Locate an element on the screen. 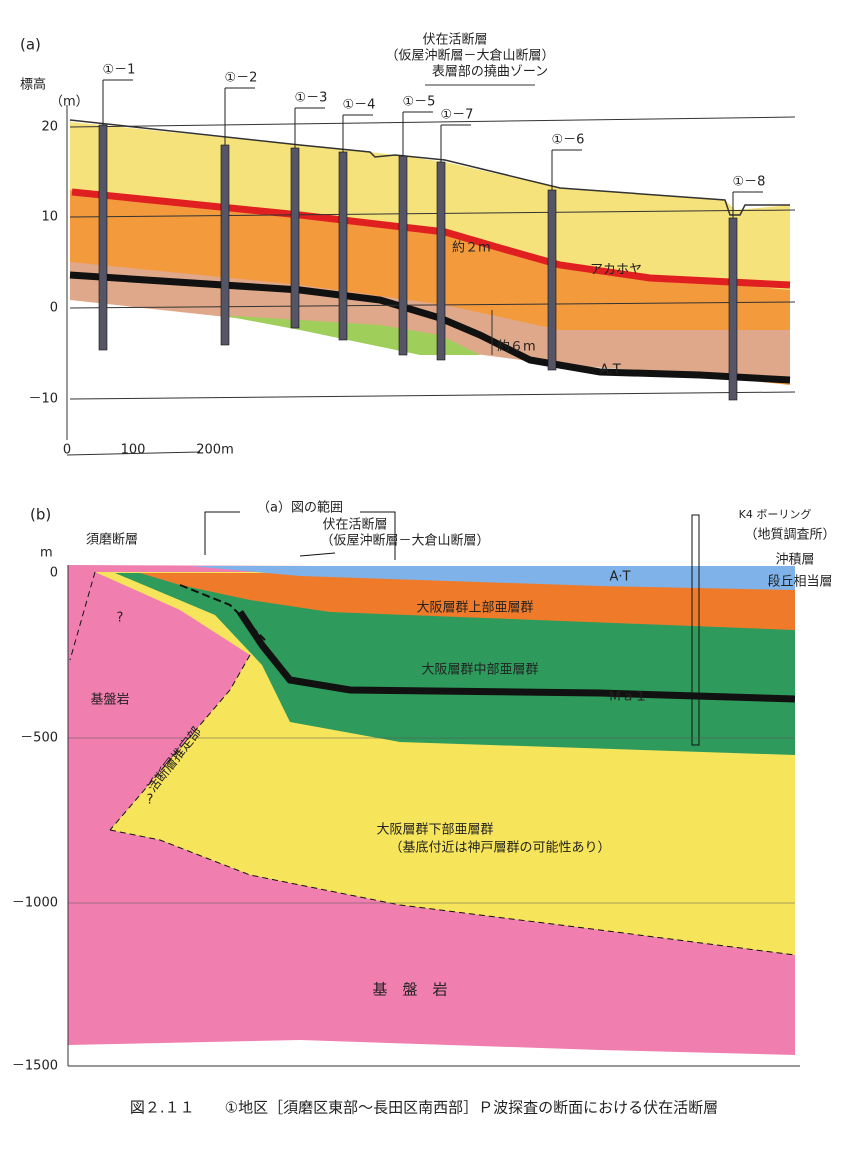 The image size is (849, 1158). flexure-zone: 表層部の撓曲ゾーン is located at coordinates (490, 72).